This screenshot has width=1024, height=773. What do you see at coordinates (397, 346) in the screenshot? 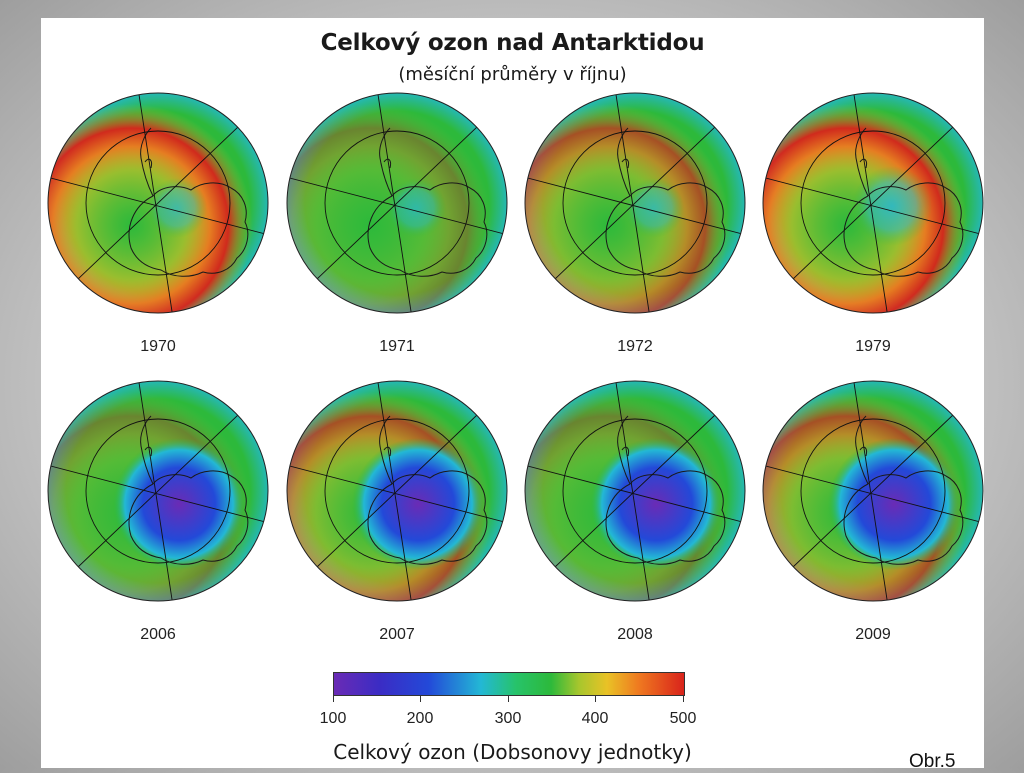
I see `map-year-label: 1971` at bounding box center [397, 346].